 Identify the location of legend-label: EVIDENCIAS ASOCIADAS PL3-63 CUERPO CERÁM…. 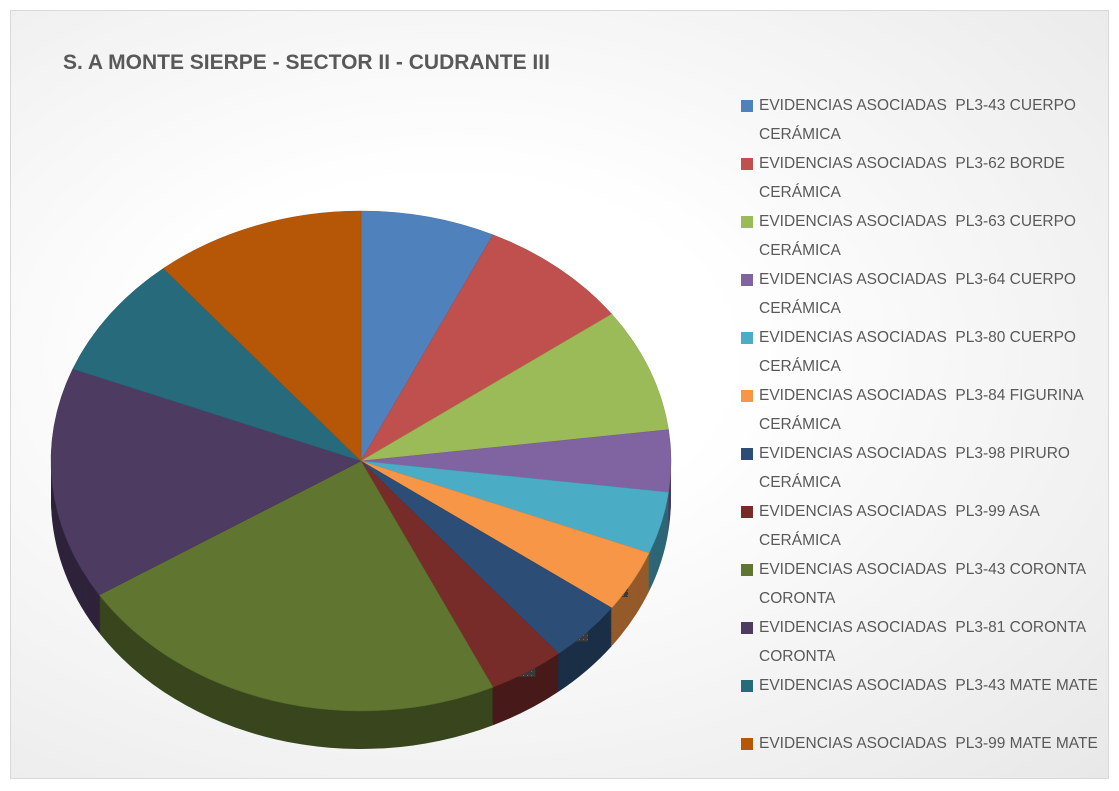
(920, 236).